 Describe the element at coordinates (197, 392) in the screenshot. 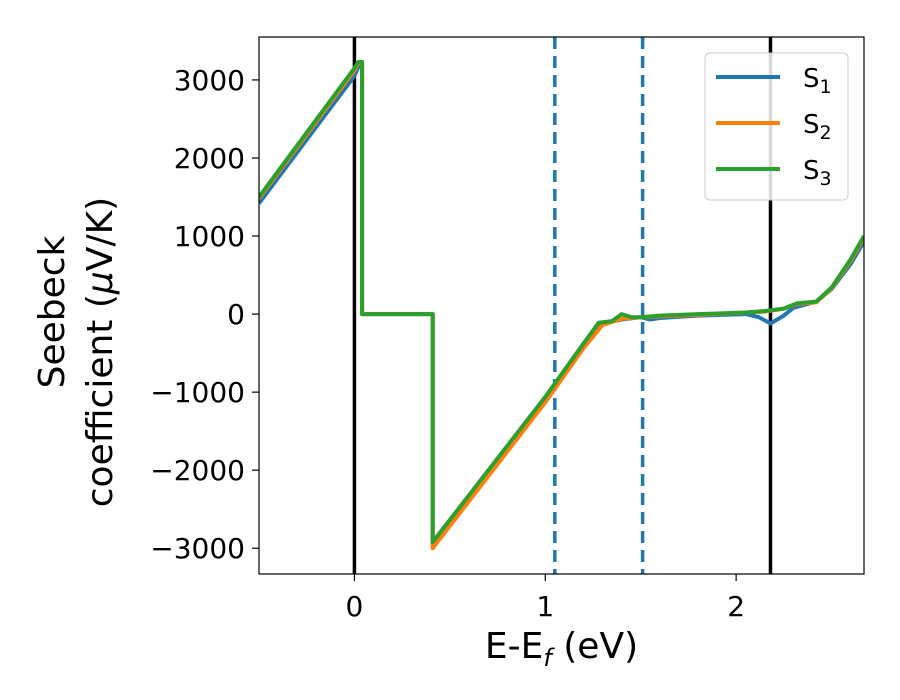

I see `y-tick-label: −1000` at that location.